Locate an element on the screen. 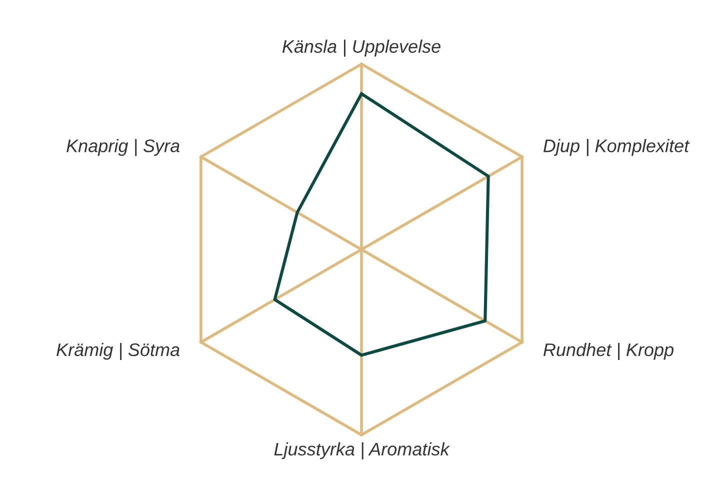 The height and width of the screenshot is (499, 723). spoke-label: Känsla | Upplevelse is located at coordinates (361, 48).